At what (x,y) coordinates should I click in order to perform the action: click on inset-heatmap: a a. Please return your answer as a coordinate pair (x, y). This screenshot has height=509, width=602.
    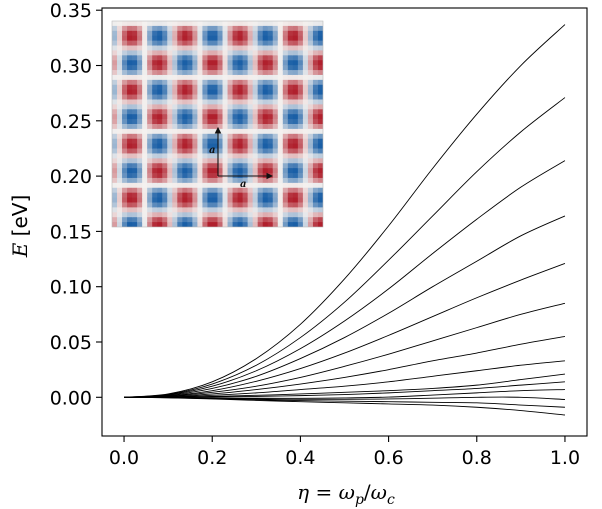
    Looking at the image, I should click on (217, 124).